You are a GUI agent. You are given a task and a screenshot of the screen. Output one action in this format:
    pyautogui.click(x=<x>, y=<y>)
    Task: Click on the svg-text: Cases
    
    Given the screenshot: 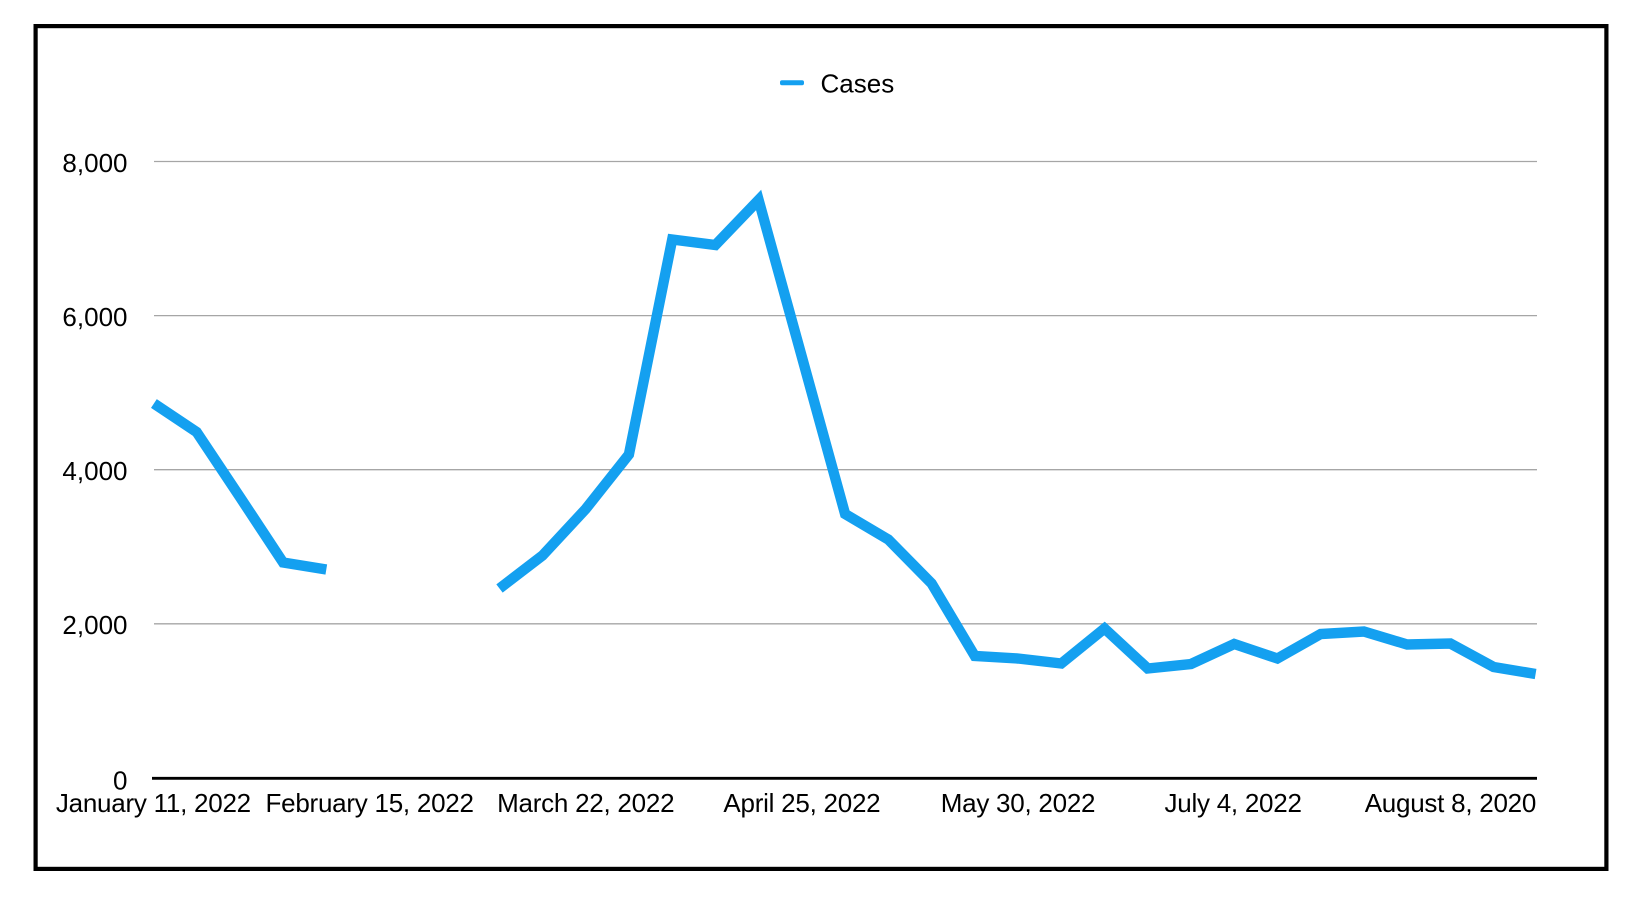 What is the action you would take?
    pyautogui.click(x=858, y=84)
    